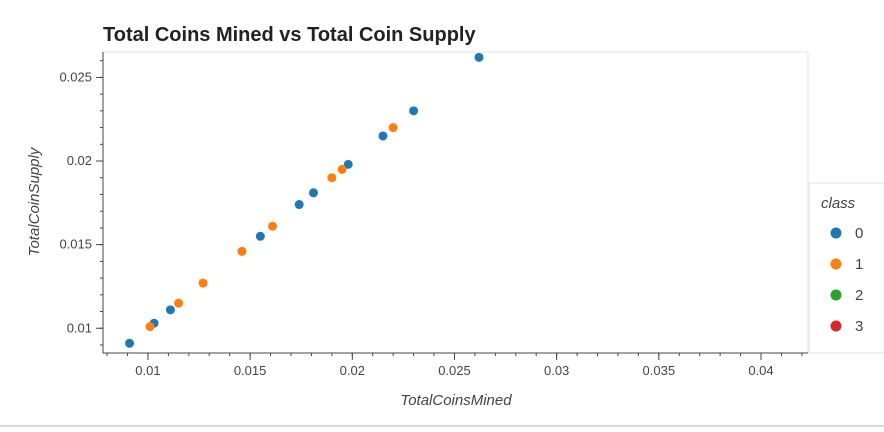 This screenshot has height=432, width=884. I want to click on legend: class 0 1 2 3, so click(846, 268).